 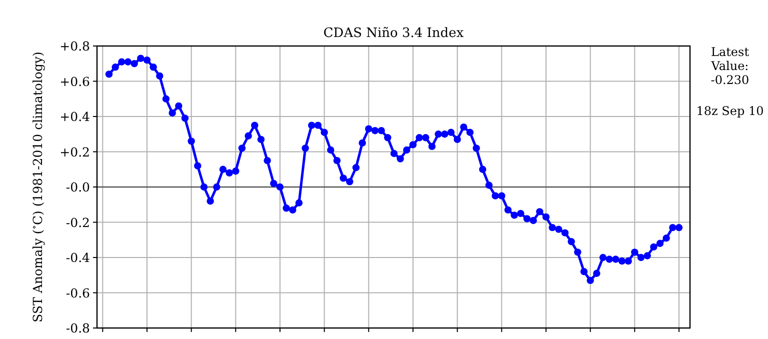 What do you see at coordinates (78, 222) in the screenshot?
I see `y-tick-label: -0.2` at bounding box center [78, 222].